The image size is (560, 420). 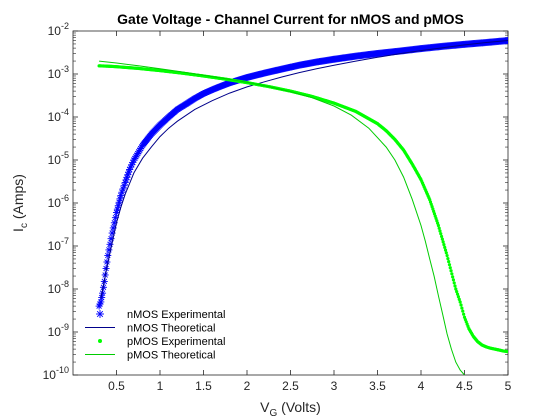 What do you see at coordinates (176, 342) in the screenshot?
I see `legend-label-2: pMOS Experimental` at bounding box center [176, 342].